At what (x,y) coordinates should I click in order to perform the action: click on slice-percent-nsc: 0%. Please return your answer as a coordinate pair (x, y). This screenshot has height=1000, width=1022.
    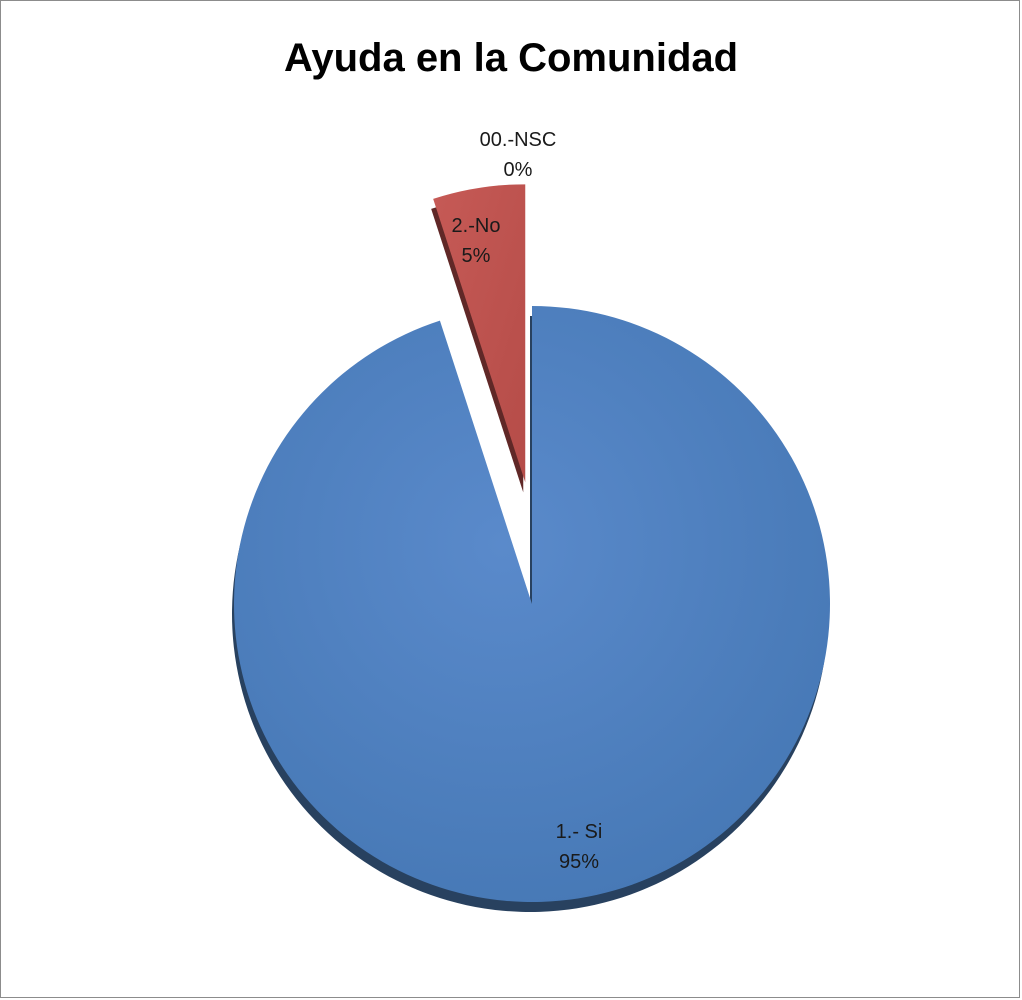
    Looking at the image, I should click on (518, 170).